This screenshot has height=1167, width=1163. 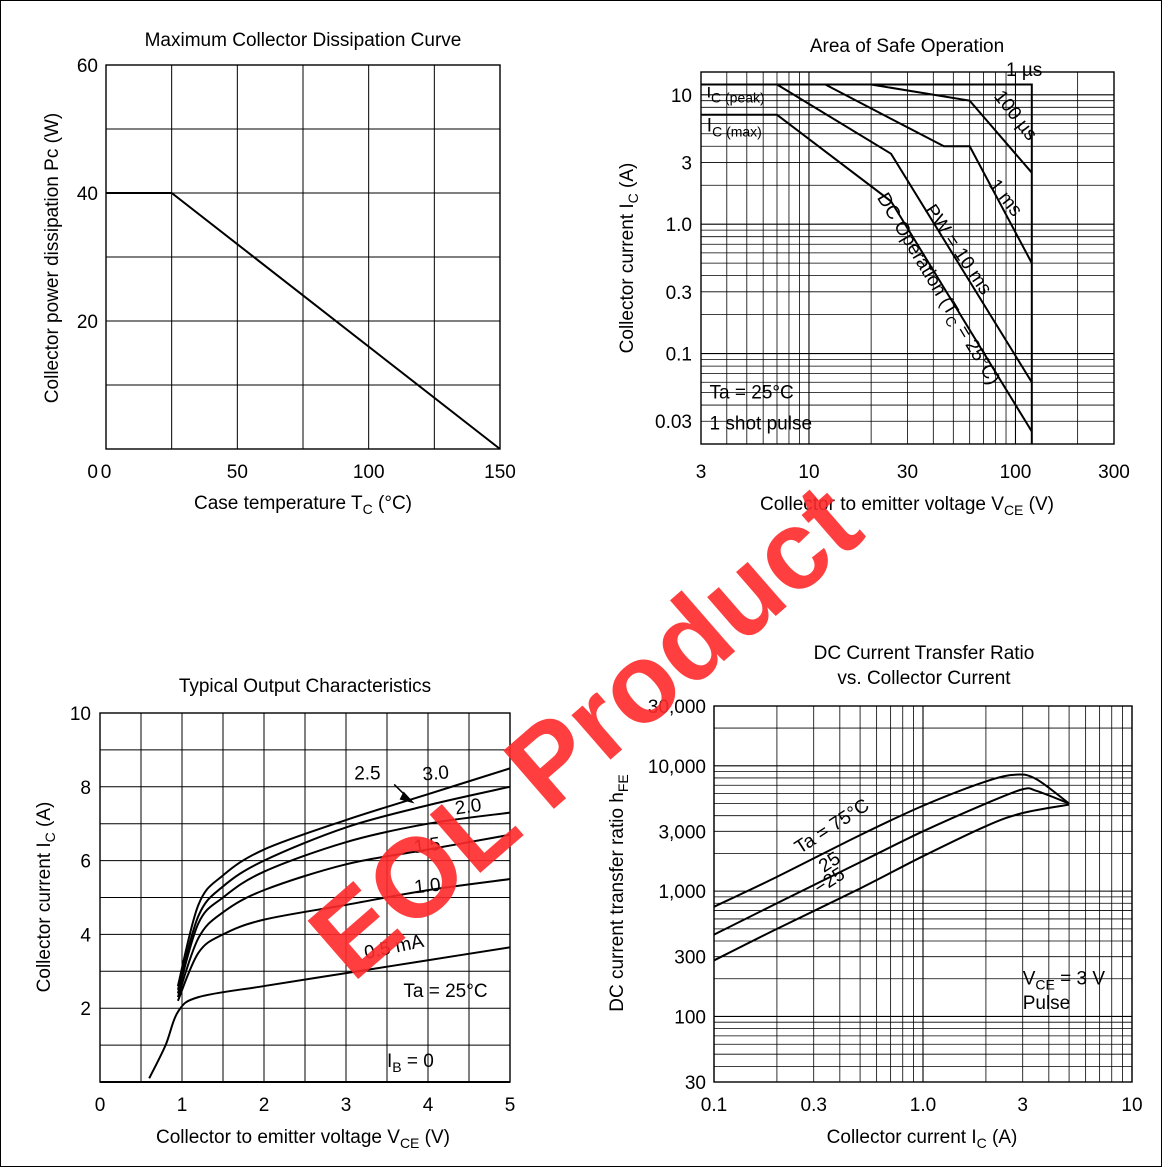 I want to click on annotation-label: IC (max), so click(x=734, y=128).